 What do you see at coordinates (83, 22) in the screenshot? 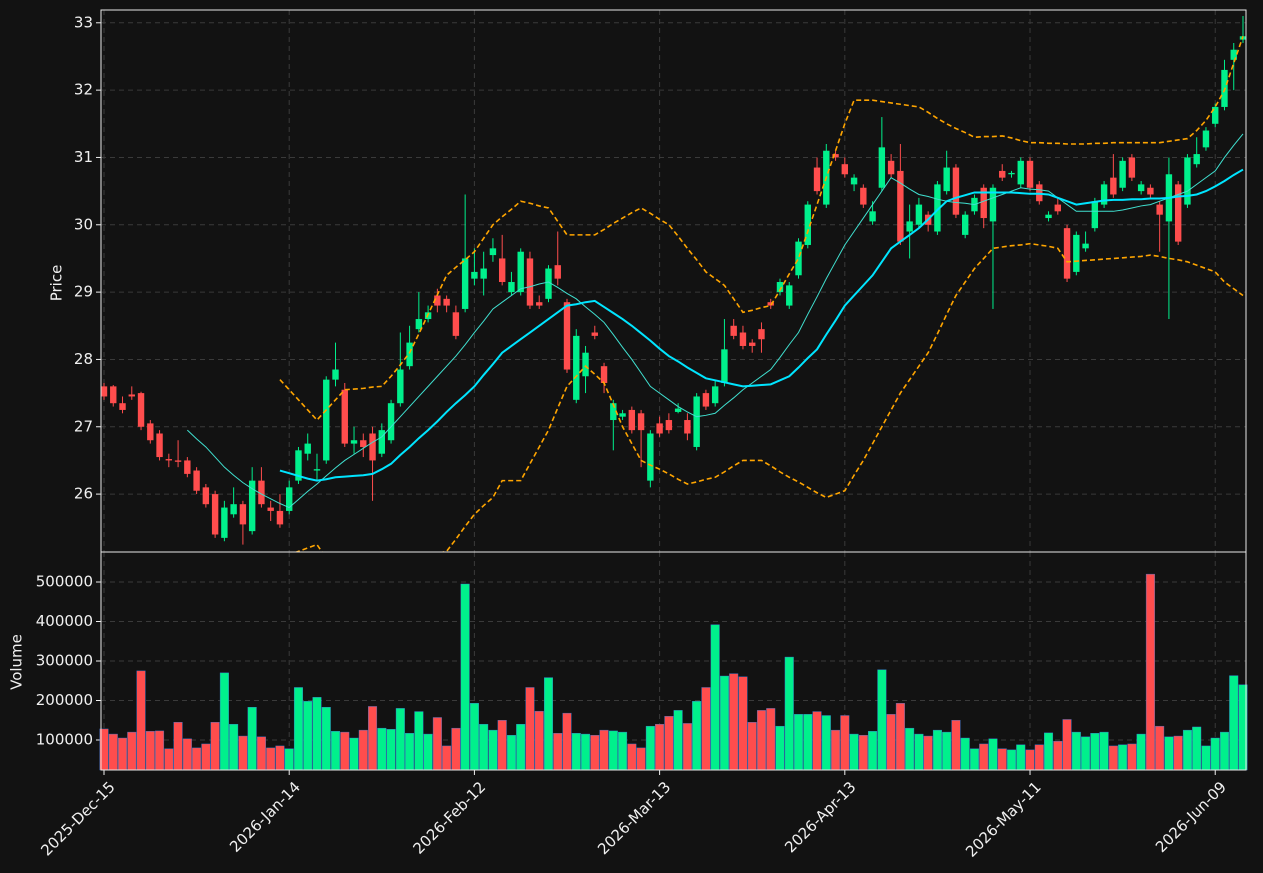
I see `y-tick-label: 33` at bounding box center [83, 22].